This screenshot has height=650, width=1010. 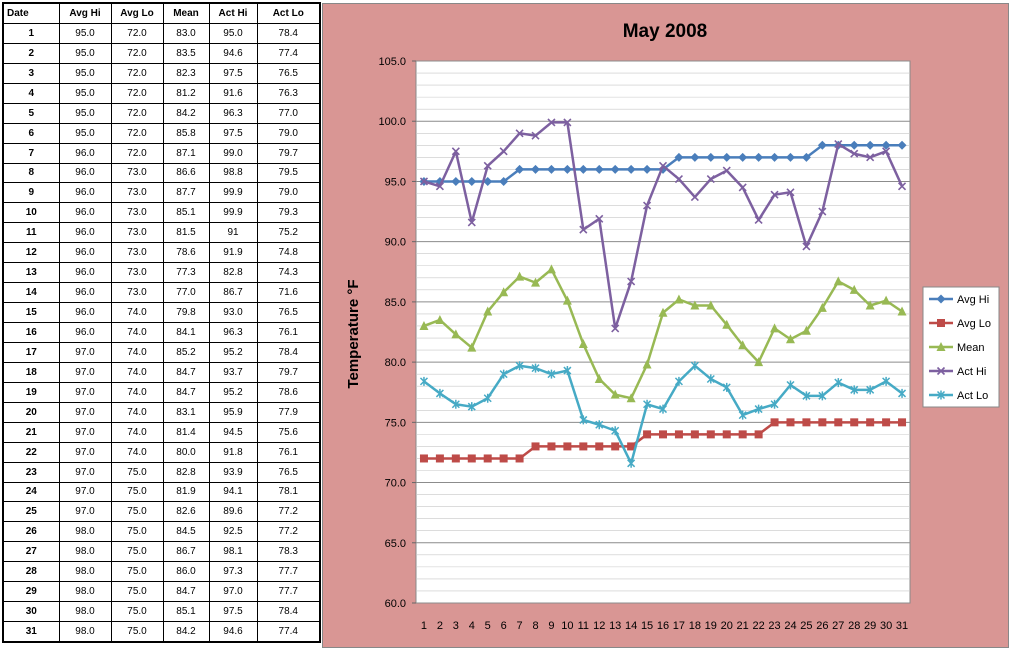 What do you see at coordinates (288, 153) in the screenshot?
I see `act-lo-cell: 79.7` at bounding box center [288, 153].